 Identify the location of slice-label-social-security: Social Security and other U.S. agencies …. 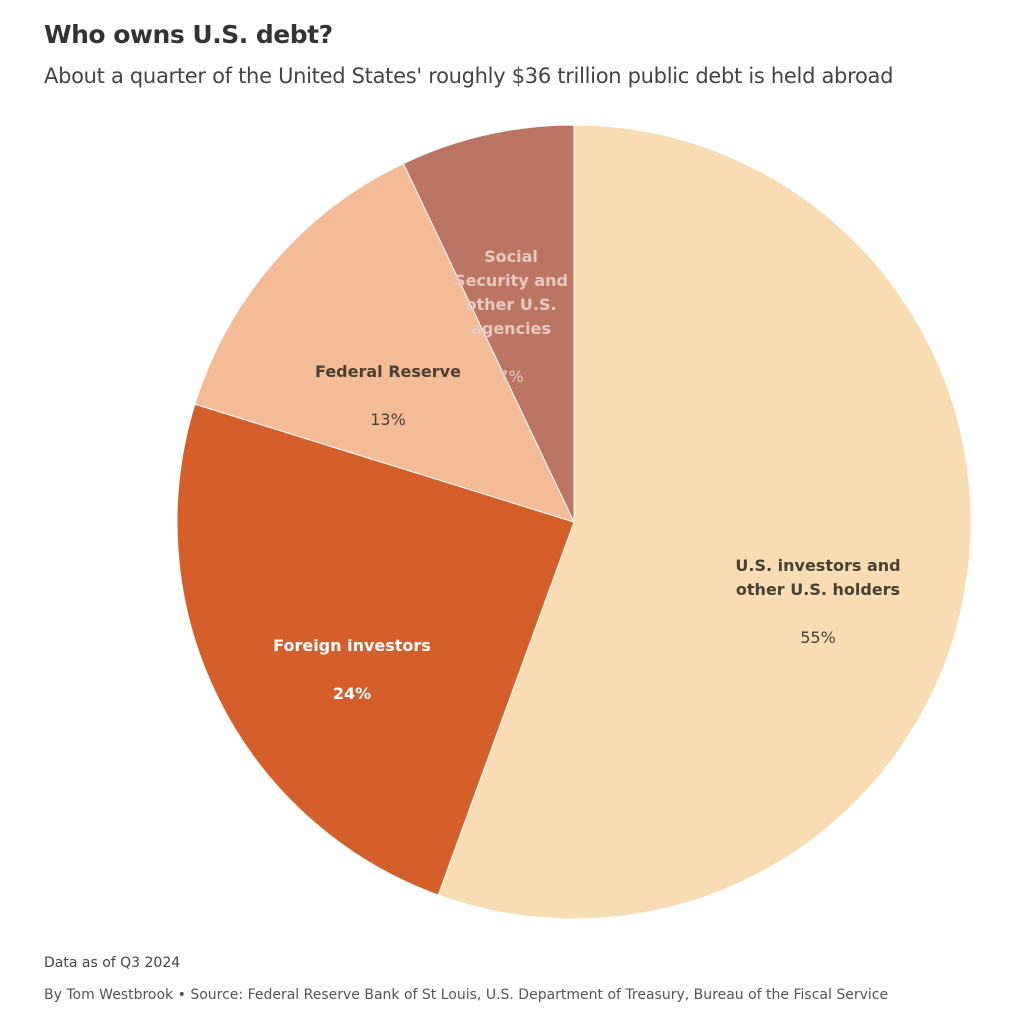
(511, 305).